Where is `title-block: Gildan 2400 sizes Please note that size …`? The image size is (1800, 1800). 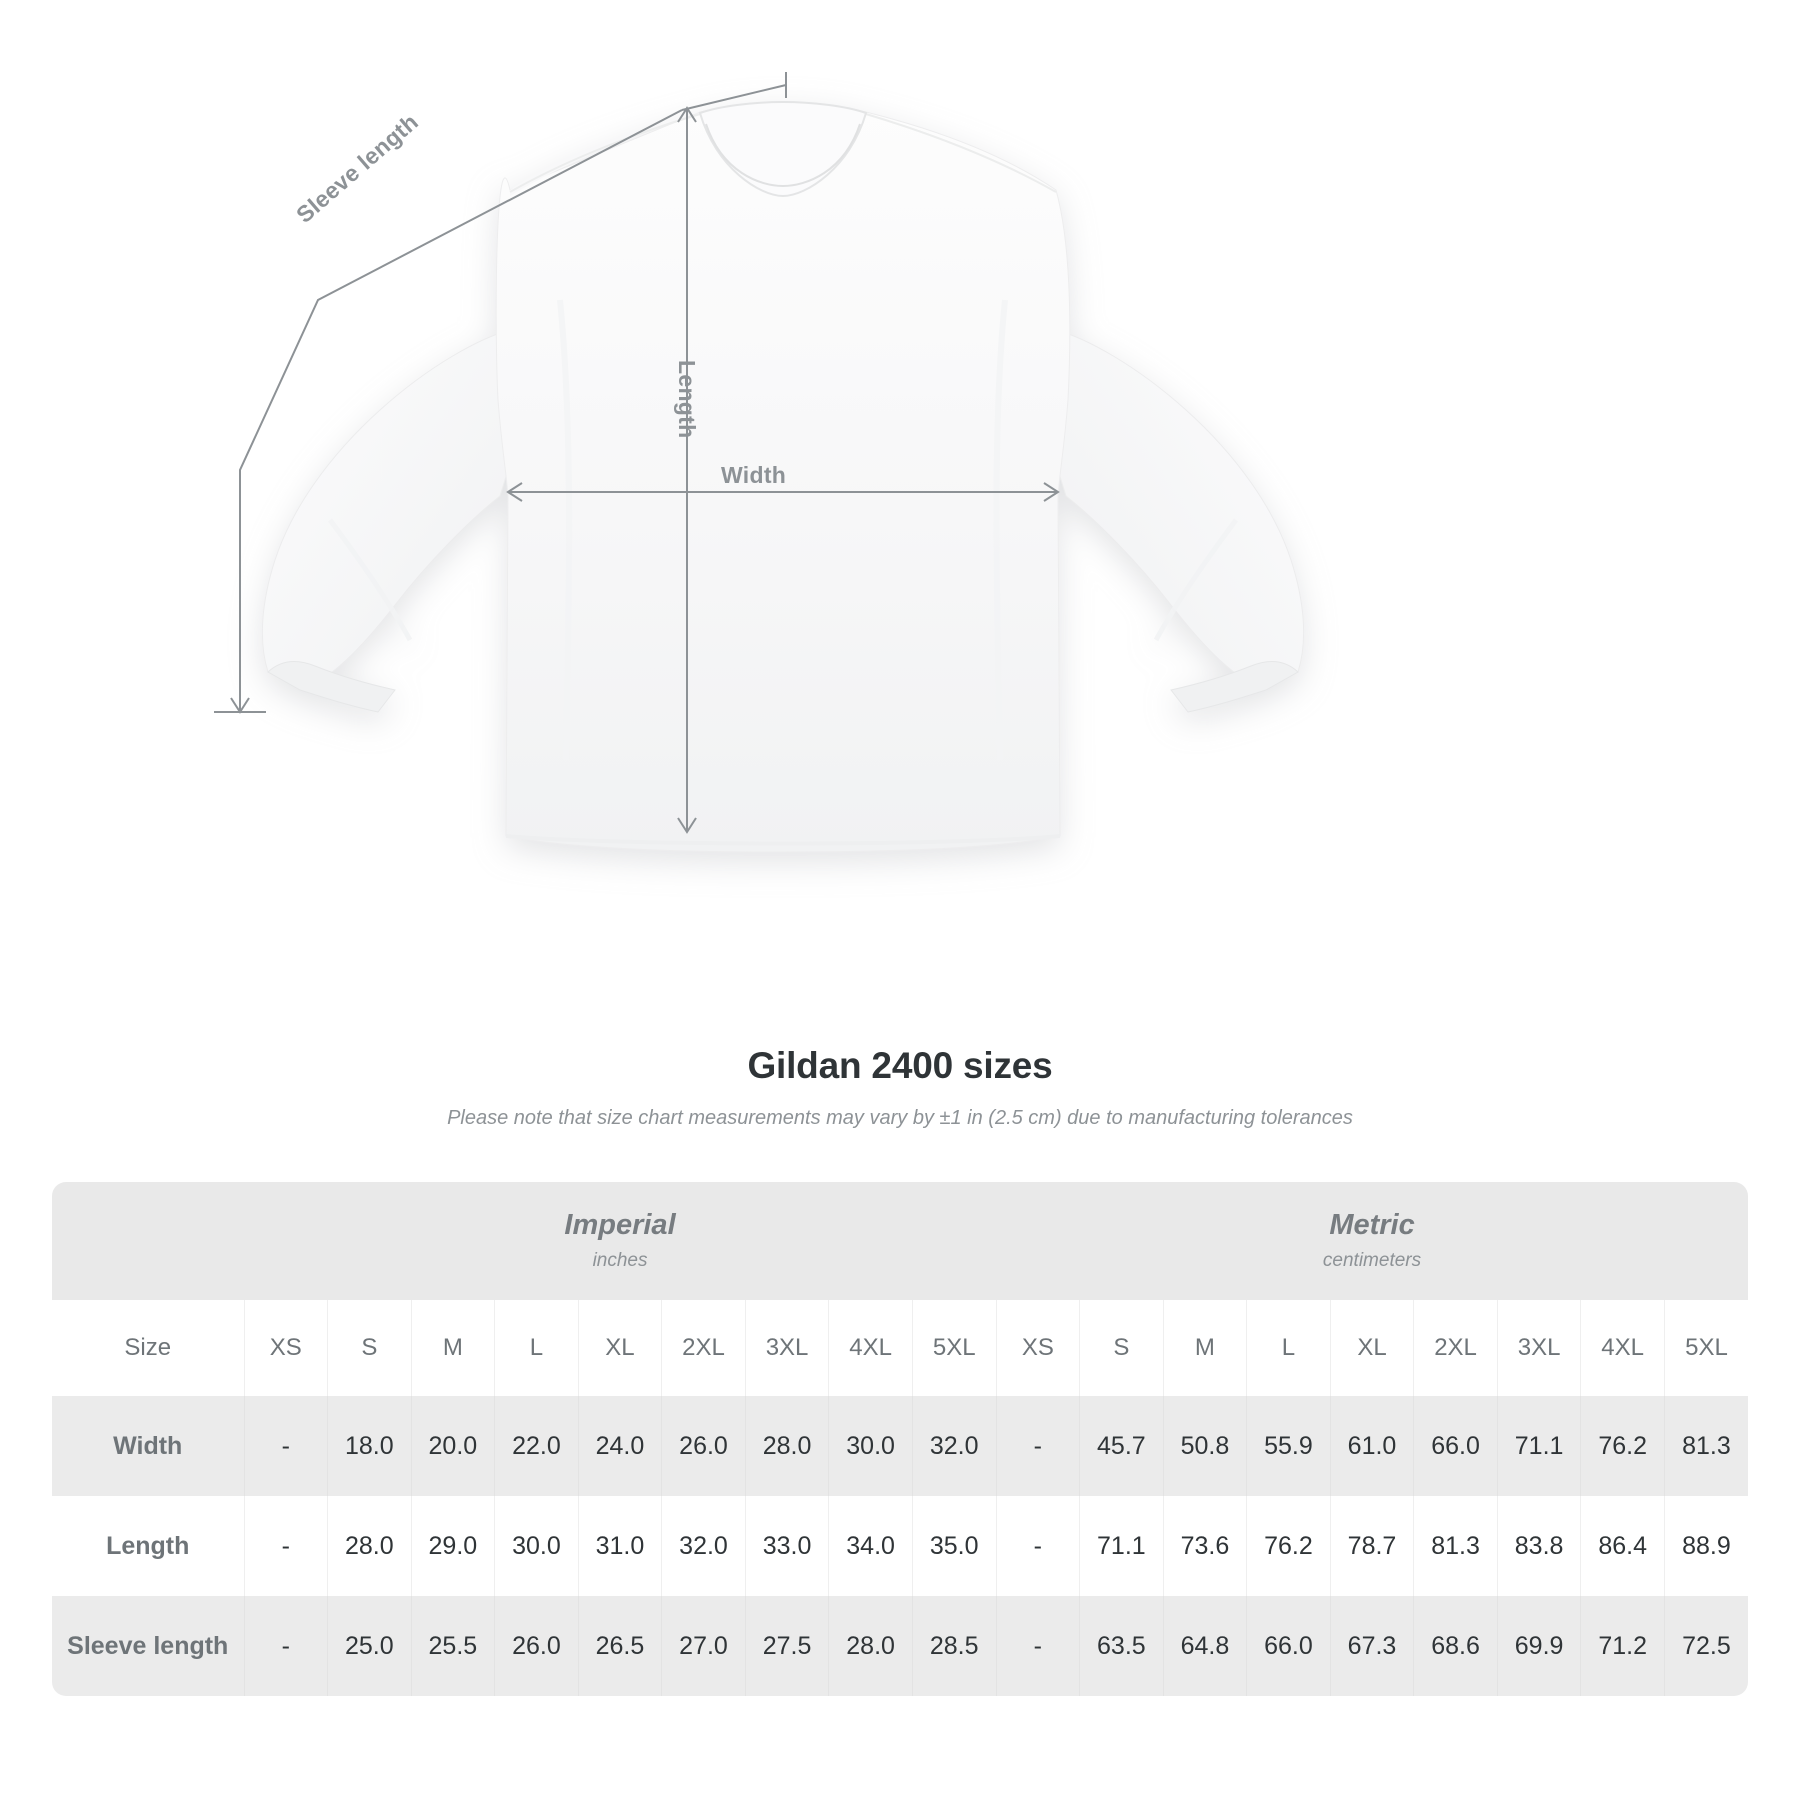
title-block: Gildan 2400 sizes Please note that size … is located at coordinates (900, 1087).